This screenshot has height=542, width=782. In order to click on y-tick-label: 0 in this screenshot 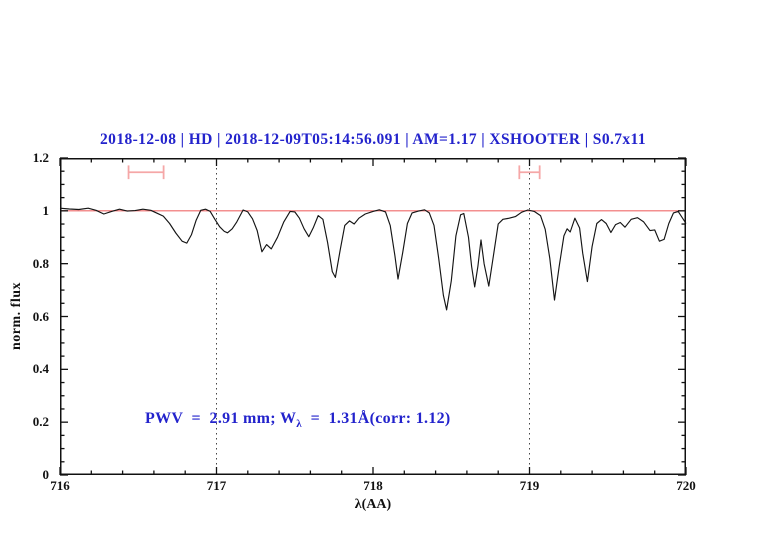, I will do `click(46, 474)`.